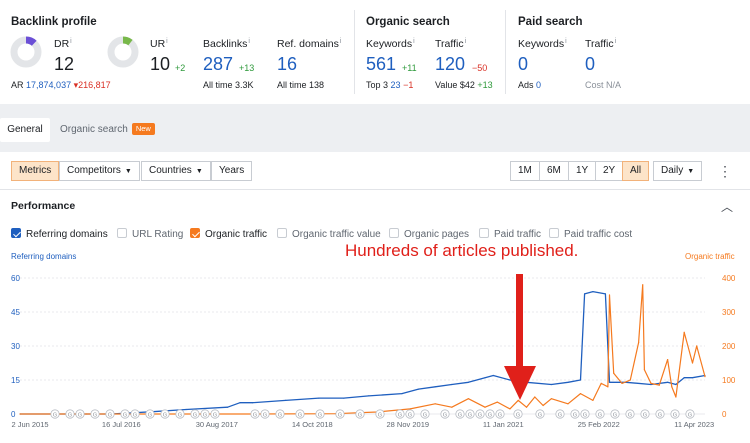  What do you see at coordinates (450, 64) in the screenshot?
I see `organic-traffic-value: 120` at bounding box center [450, 64].